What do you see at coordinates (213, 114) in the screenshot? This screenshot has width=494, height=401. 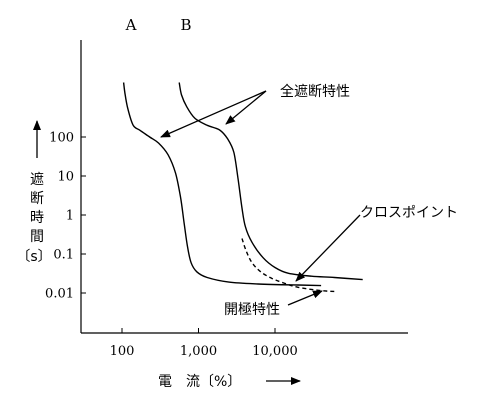 I see `pointer-to-curve-a` at bounding box center [213, 114].